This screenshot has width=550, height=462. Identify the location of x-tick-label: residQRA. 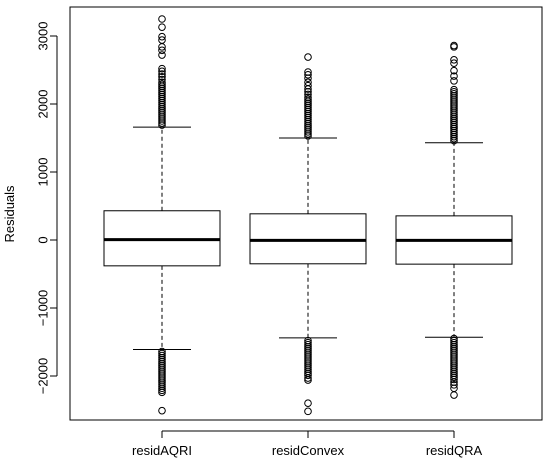
(454, 450).